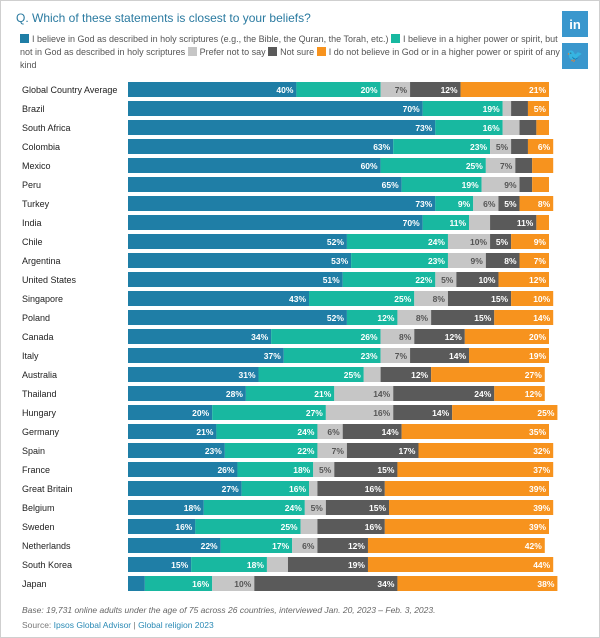 The width and height of the screenshot is (600, 638). I want to click on category-label: Italy, so click(30, 356).